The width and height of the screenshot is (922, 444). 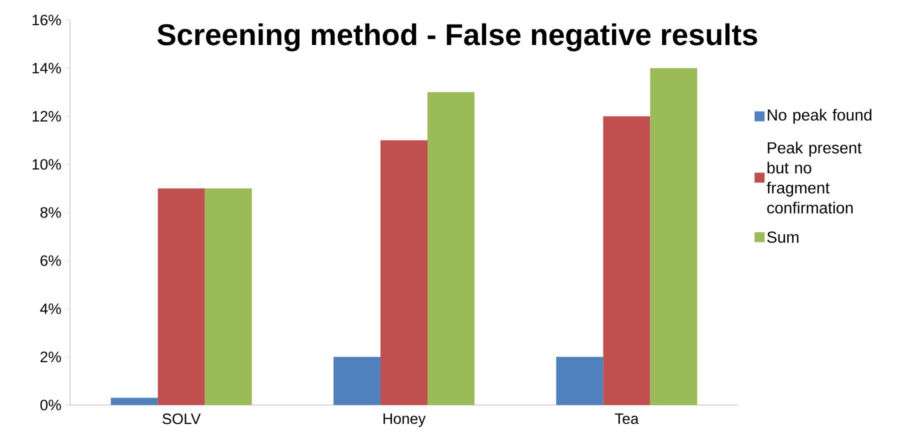 What do you see at coordinates (46, 164) in the screenshot?
I see `y-tick-label: 10%` at bounding box center [46, 164].